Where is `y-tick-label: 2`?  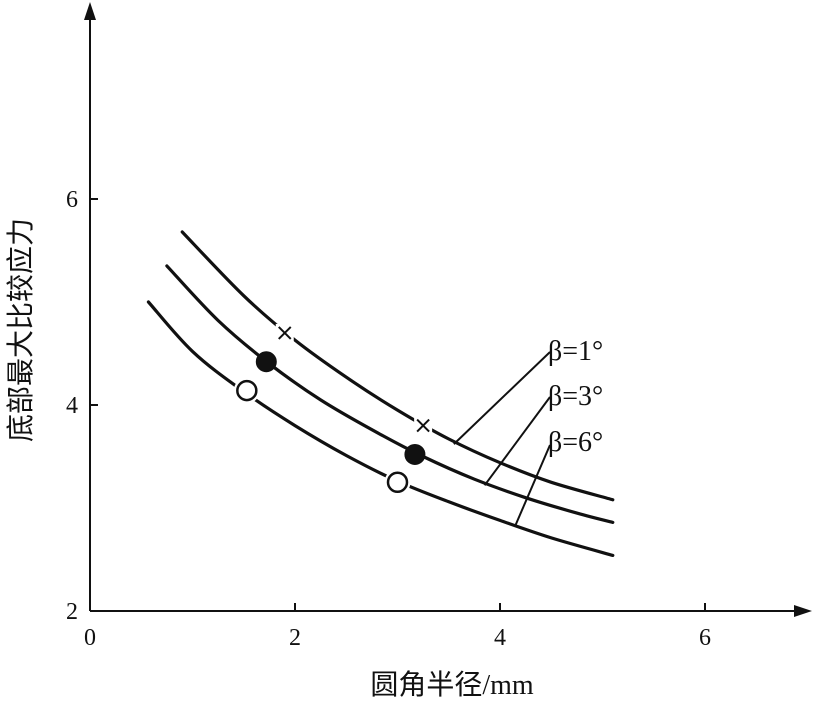
y-tick-label: 2 is located at coordinates (72, 612).